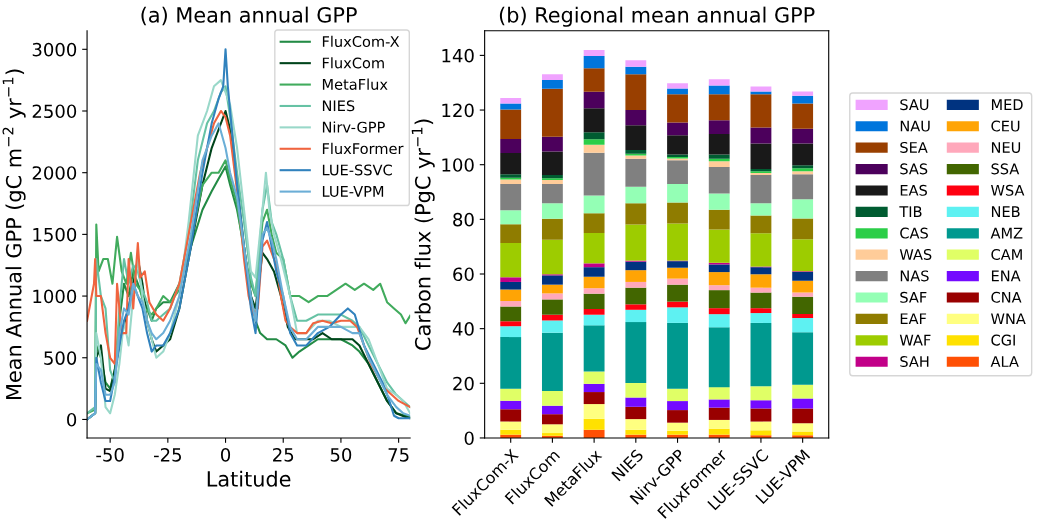 This screenshot has width=1049, height=522. What do you see at coordinates (54, 173) in the screenshot?
I see `y-tick-label: 2000` at bounding box center [54, 173].